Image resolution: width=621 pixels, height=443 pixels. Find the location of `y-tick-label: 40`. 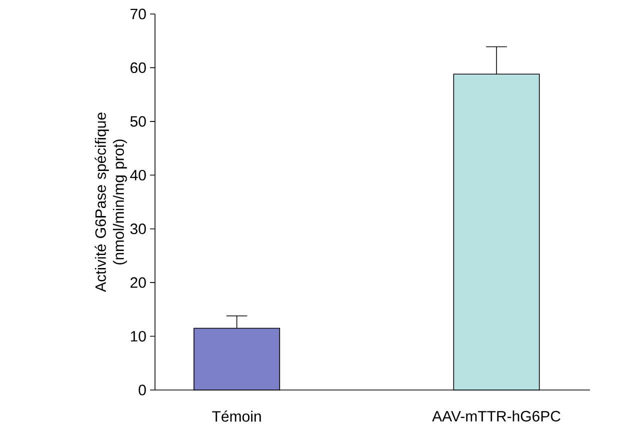

y-tick-label: 40 is located at coordinates (138, 175).